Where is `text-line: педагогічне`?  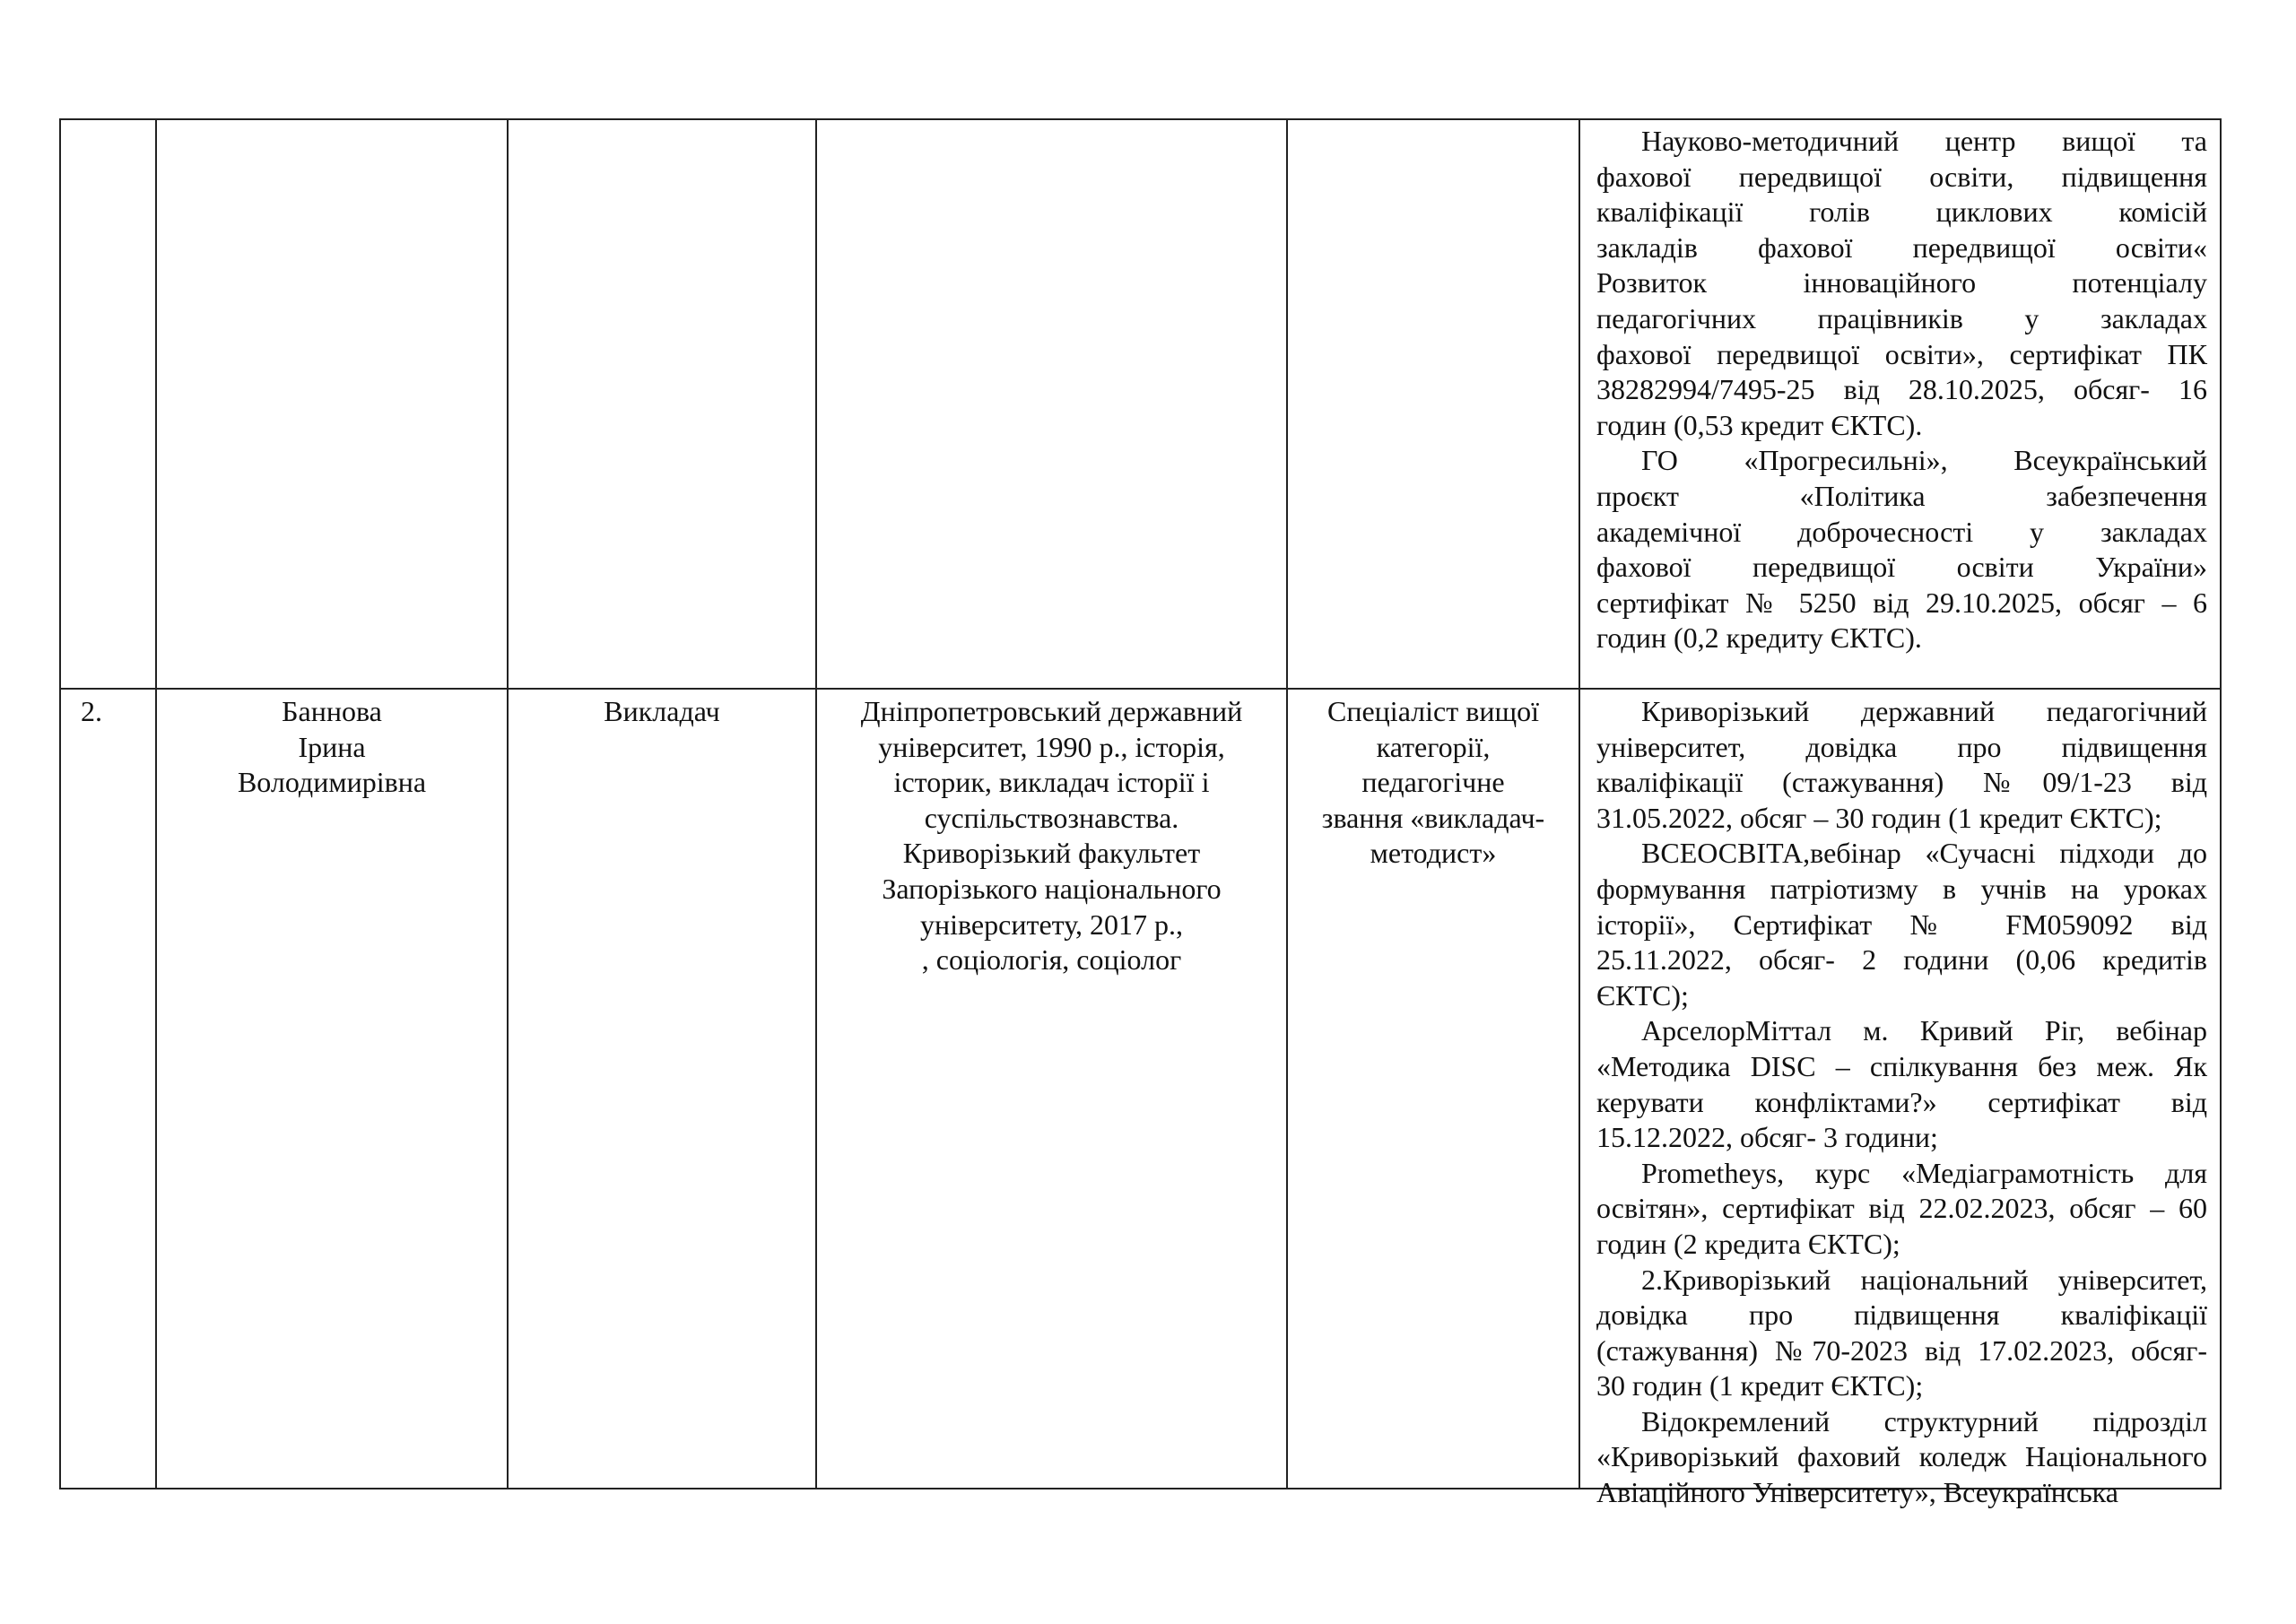 text-line: педагогічне is located at coordinates (1433, 782).